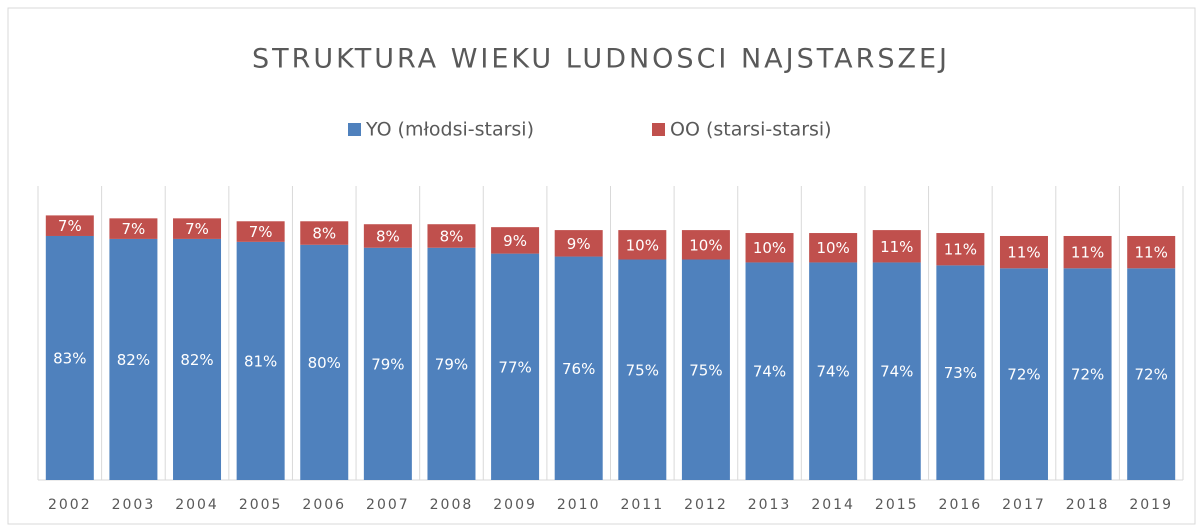 The width and height of the screenshot is (1203, 530). What do you see at coordinates (452, 505) in the screenshot?
I see `x-tick-label: 2008` at bounding box center [452, 505].